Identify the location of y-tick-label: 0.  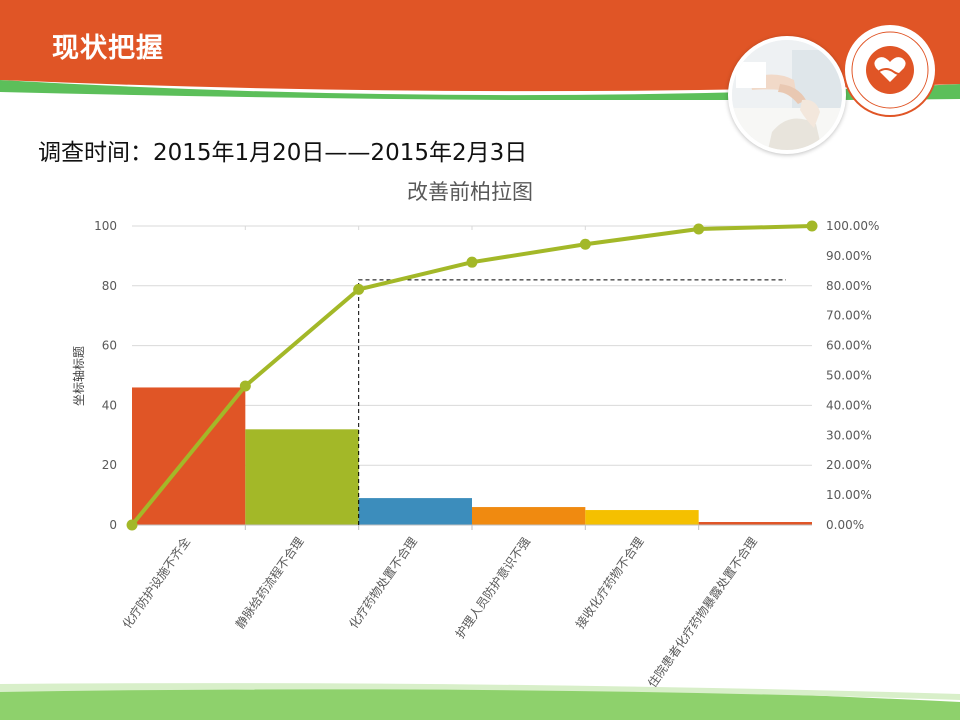
(113, 525).